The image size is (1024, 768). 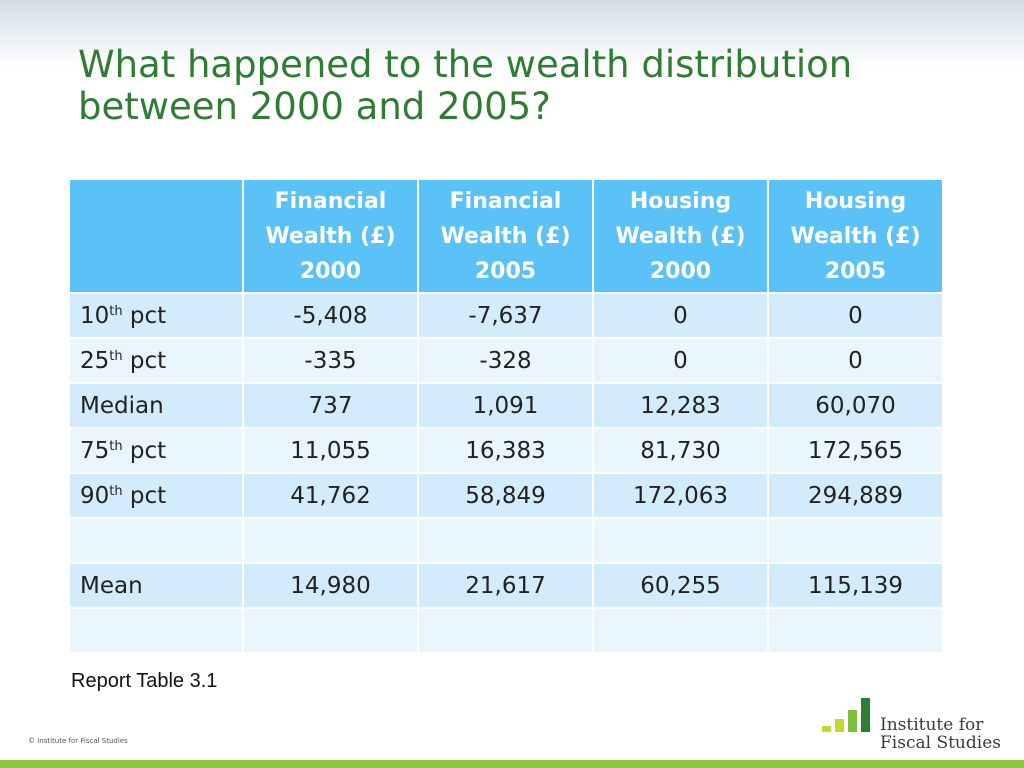 What do you see at coordinates (330, 405) in the screenshot?
I see `table-cell: 737` at bounding box center [330, 405].